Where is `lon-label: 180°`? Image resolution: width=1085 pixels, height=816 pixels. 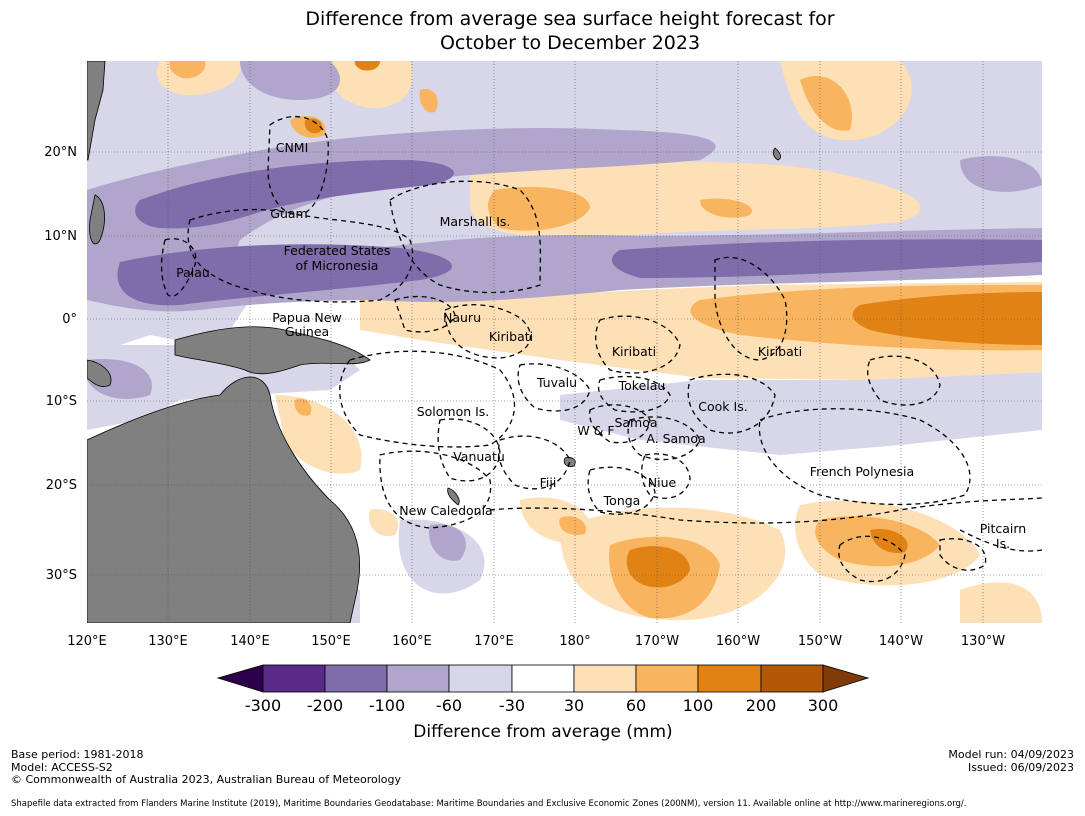
lon-label: 180° is located at coordinates (574, 641).